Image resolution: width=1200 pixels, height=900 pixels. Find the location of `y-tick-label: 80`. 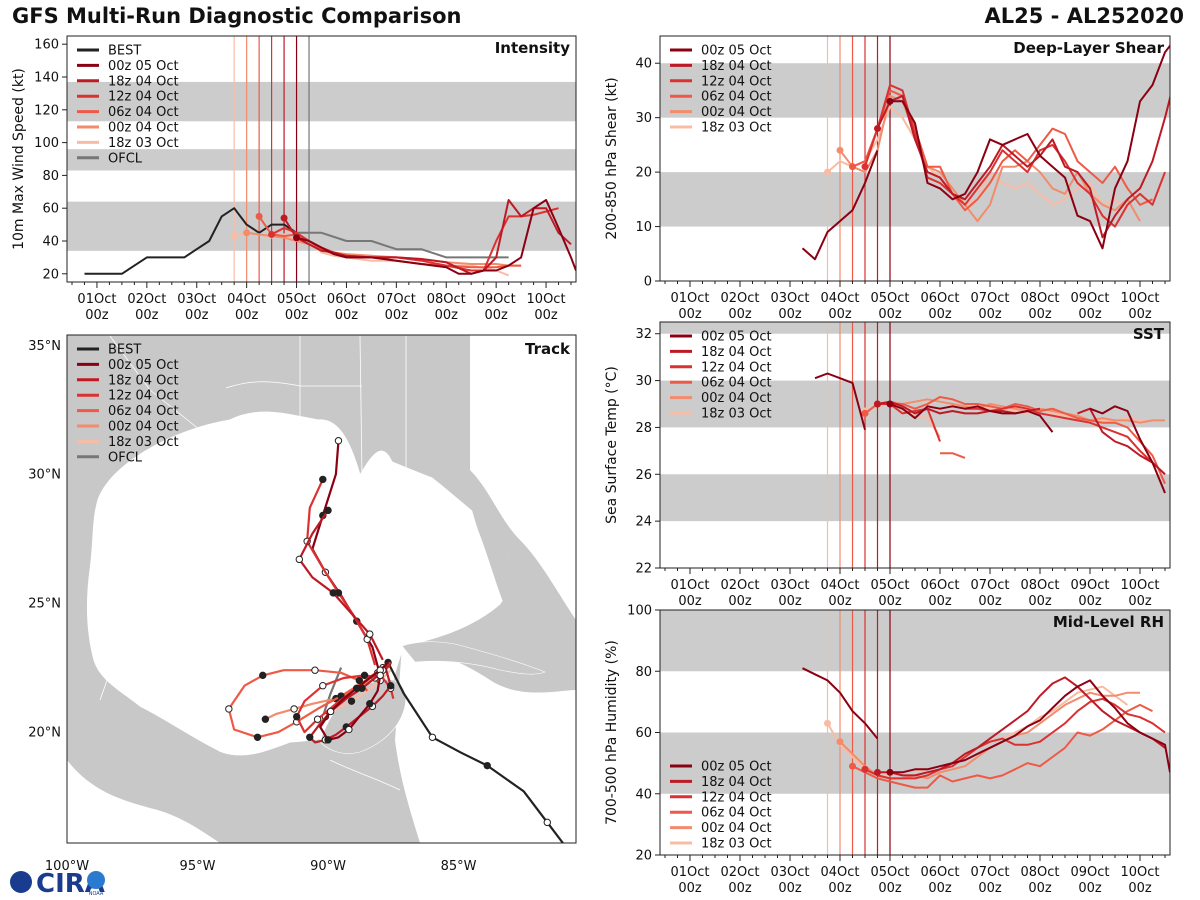

y-tick-label: 80 is located at coordinates (643, 672).